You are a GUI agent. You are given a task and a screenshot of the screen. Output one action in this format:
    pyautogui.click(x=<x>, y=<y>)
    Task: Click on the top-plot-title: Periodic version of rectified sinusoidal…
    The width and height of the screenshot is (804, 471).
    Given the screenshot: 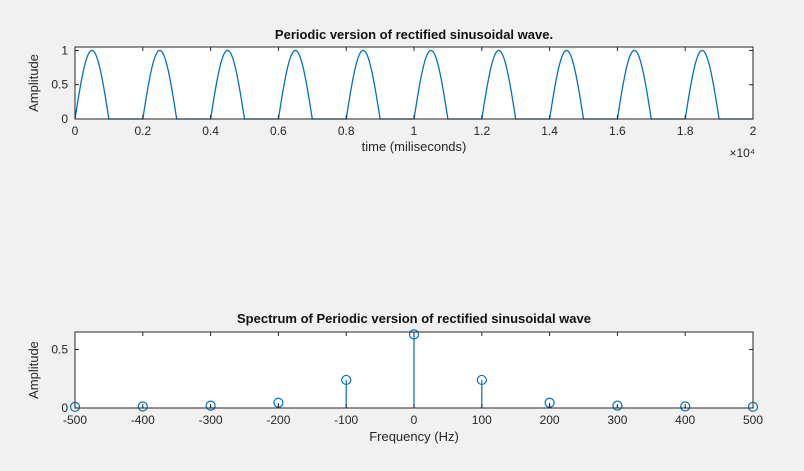 What is the action you would take?
    pyautogui.click(x=414, y=34)
    